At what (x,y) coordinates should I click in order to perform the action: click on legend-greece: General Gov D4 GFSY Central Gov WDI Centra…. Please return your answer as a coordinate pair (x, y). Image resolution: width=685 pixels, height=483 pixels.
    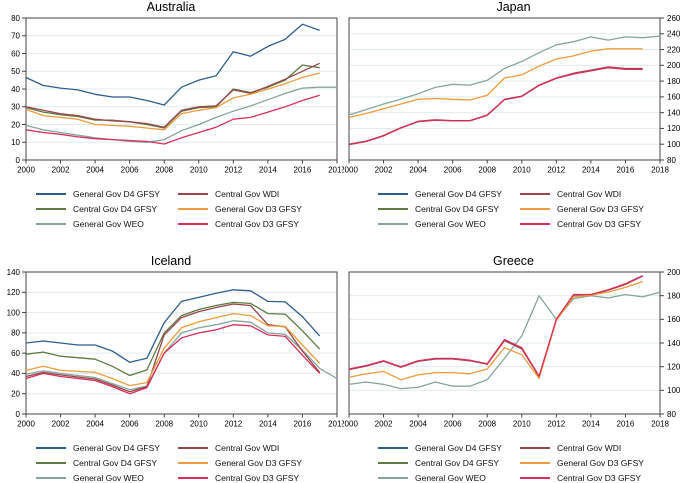
    Looking at the image, I should click on (513, 463).